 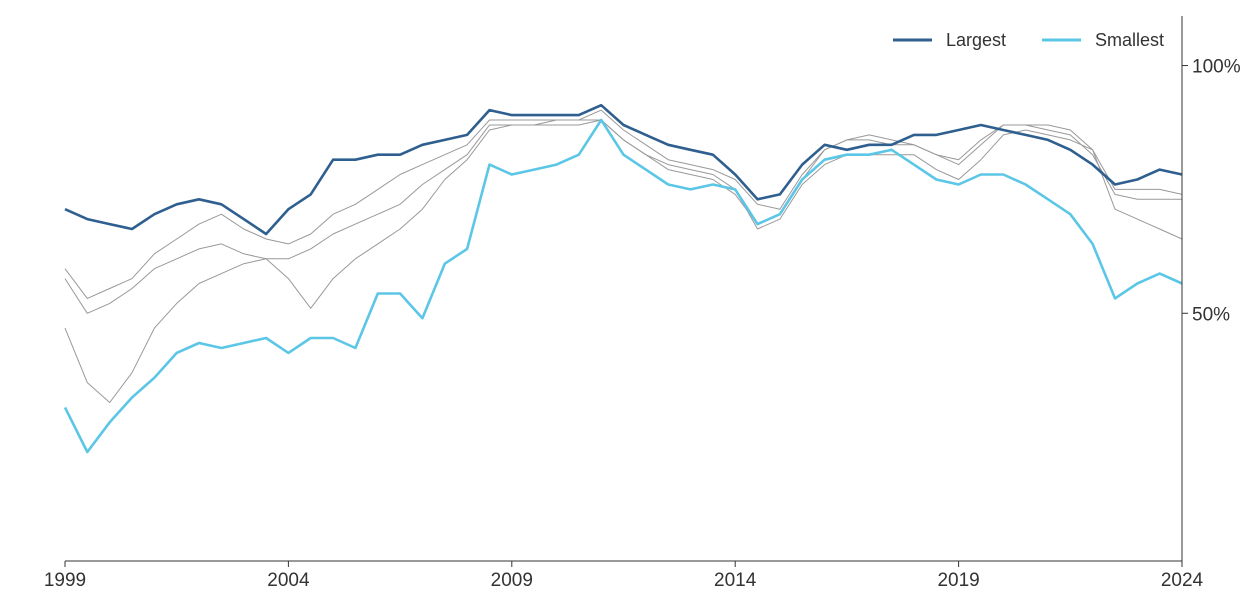 I want to click on x-tick-label: 2019, so click(x=958, y=580).